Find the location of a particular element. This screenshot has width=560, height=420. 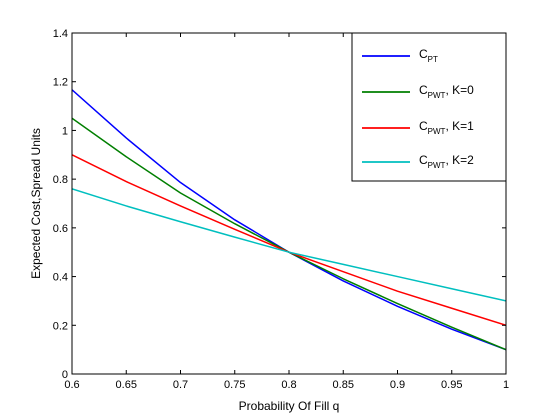

y-tick-label: 0.2 is located at coordinates (60, 326).